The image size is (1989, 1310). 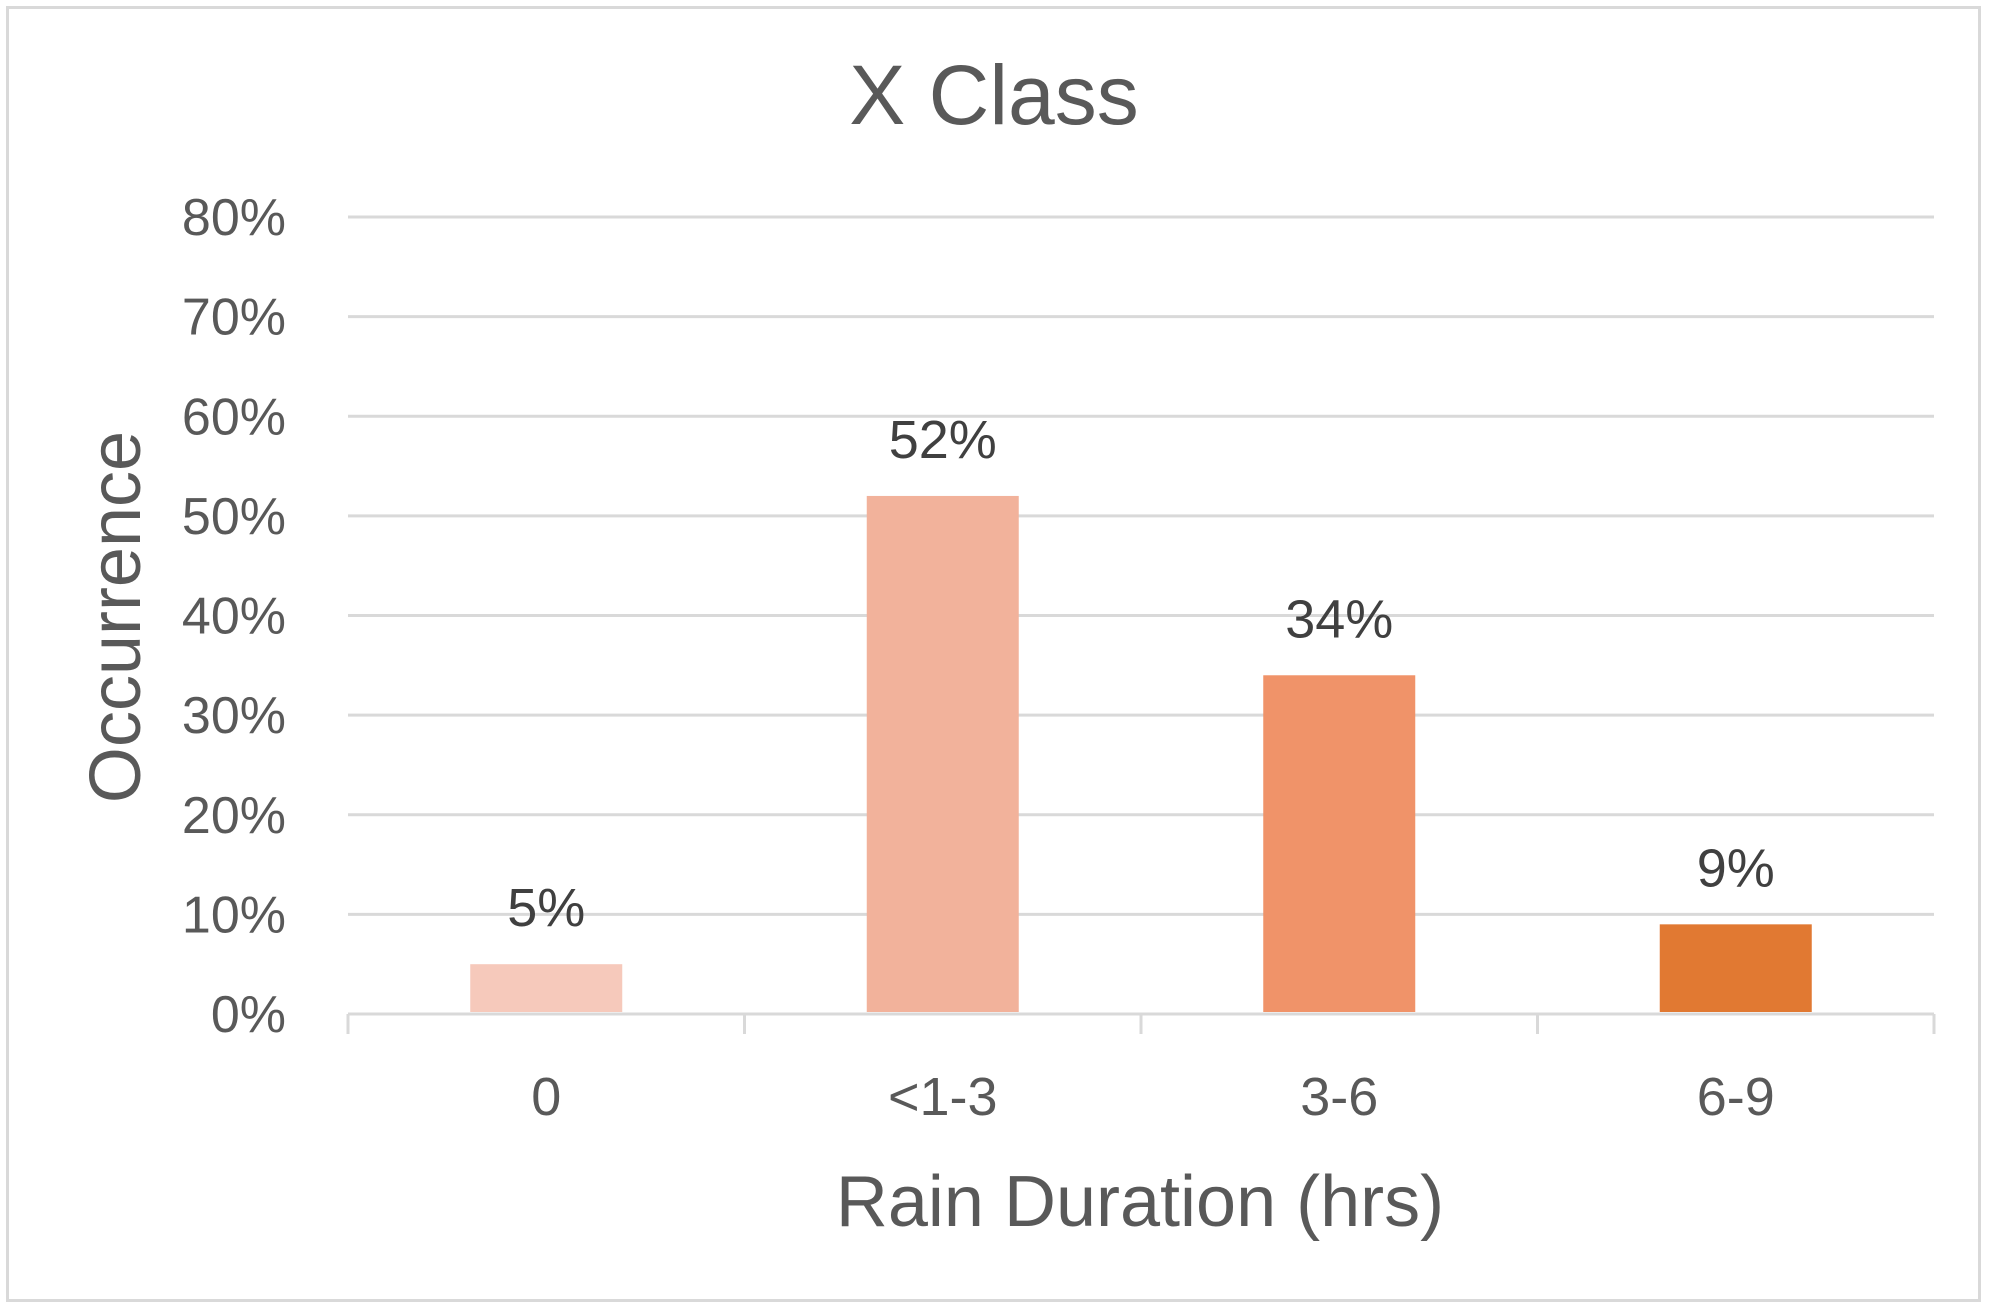 I want to click on y-tick-label: 70%, so click(x=234, y=318).